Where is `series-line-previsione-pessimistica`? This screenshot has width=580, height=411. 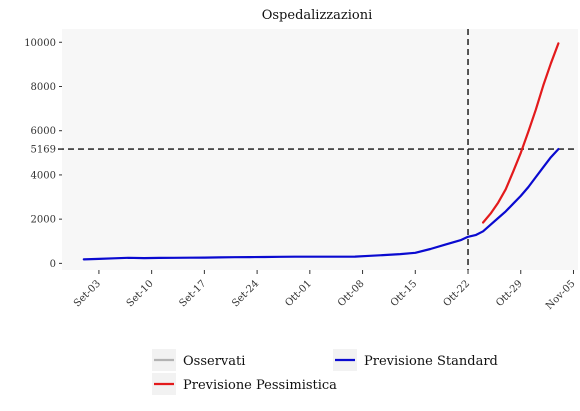
series-line-previsione-pessimistica is located at coordinates (521, 133).